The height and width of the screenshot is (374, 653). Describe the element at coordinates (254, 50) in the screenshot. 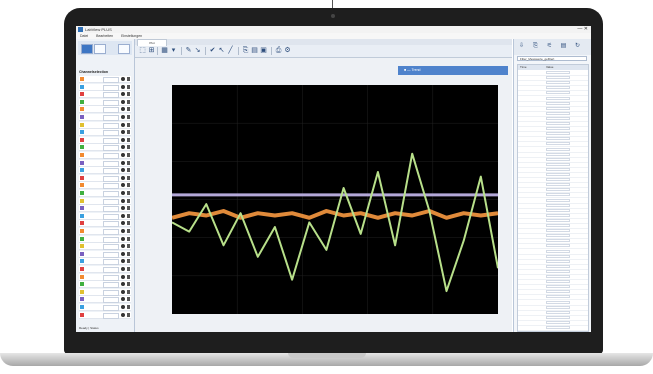

I see `table-icon: ▤` at that location.